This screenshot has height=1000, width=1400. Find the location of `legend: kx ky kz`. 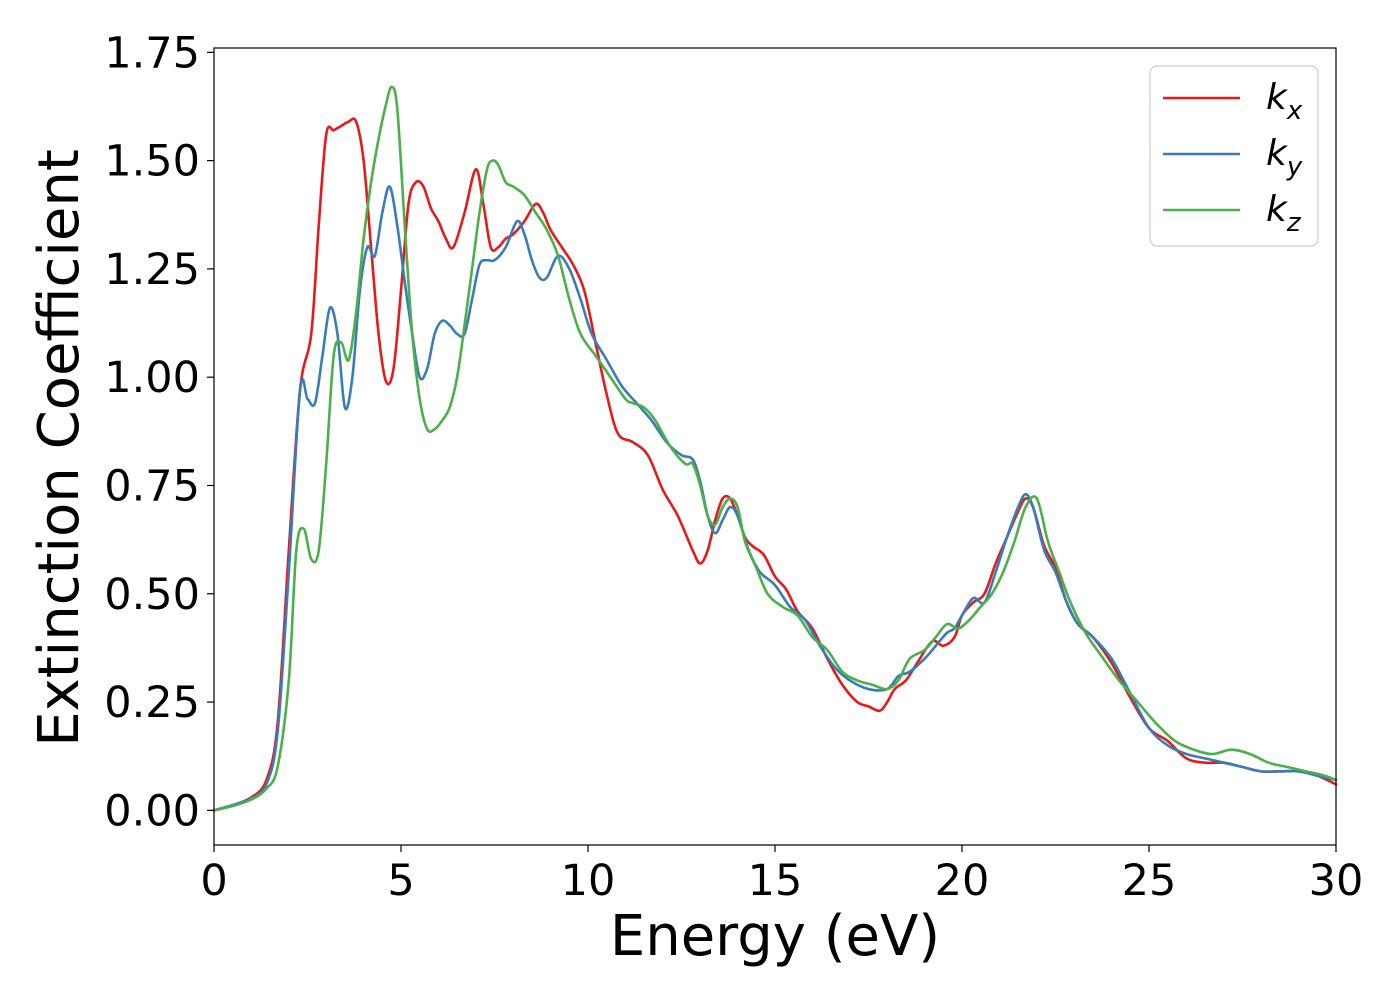

legend: kx ky kz is located at coordinates (1234, 156).